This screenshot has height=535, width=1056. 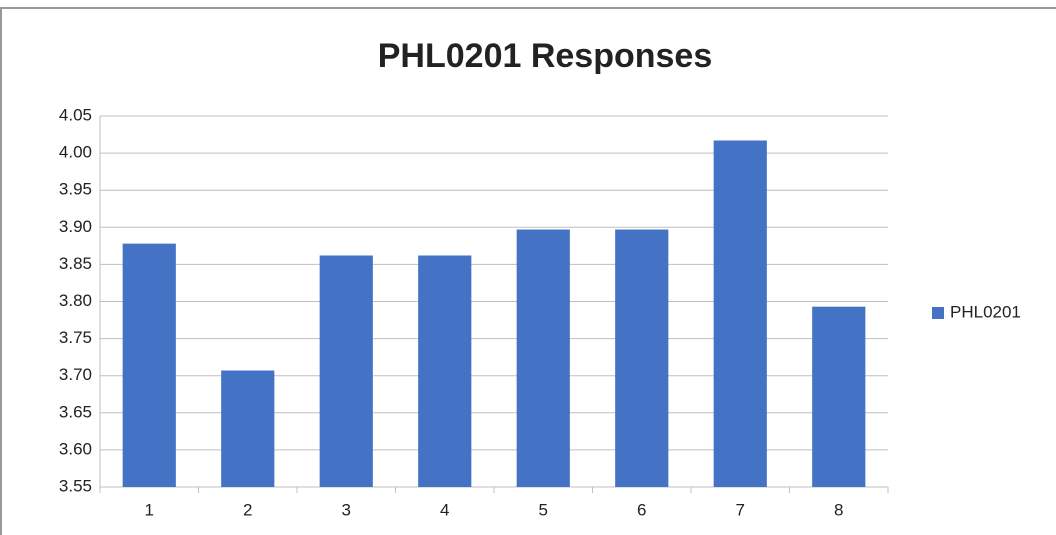 What do you see at coordinates (641, 509) in the screenshot?
I see `x-tick-label: 6` at bounding box center [641, 509].